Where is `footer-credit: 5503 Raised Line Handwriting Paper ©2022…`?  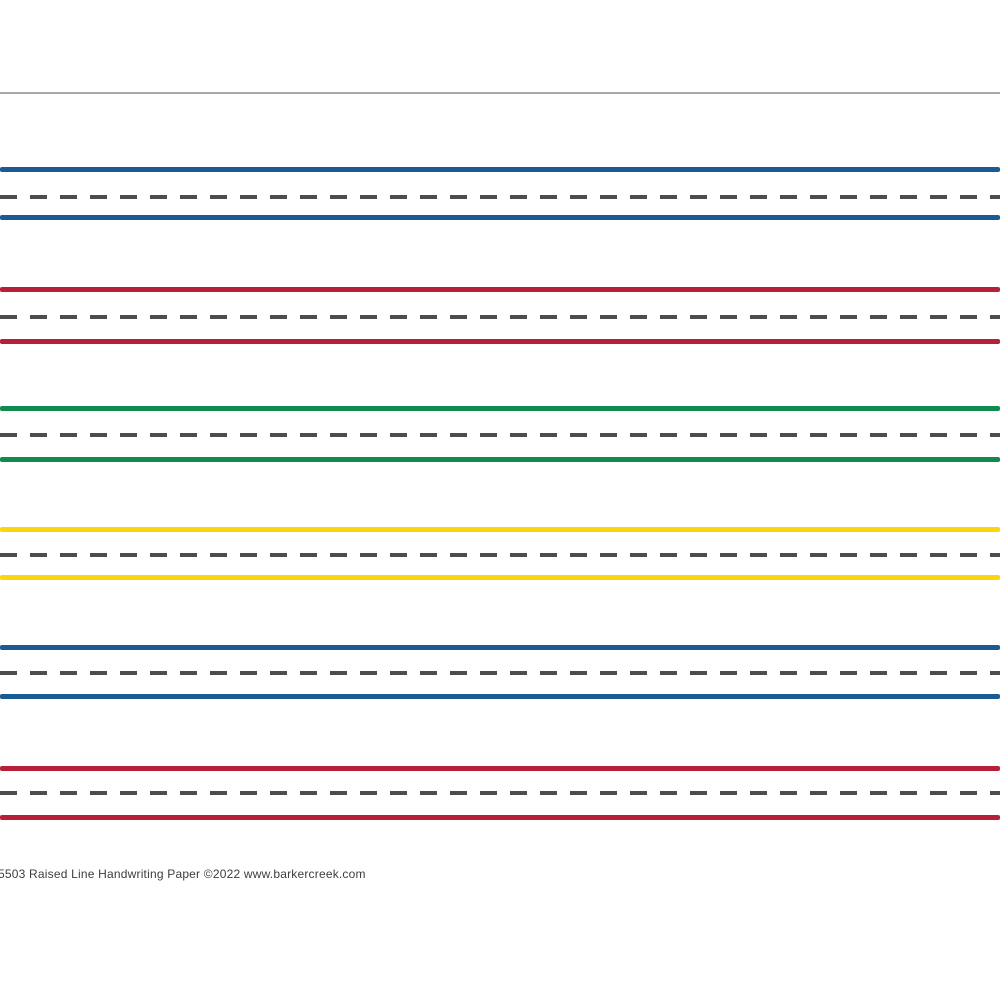
footer-credit: 5503 Raised Line Handwriting Paper ©2022… is located at coordinates (183, 874).